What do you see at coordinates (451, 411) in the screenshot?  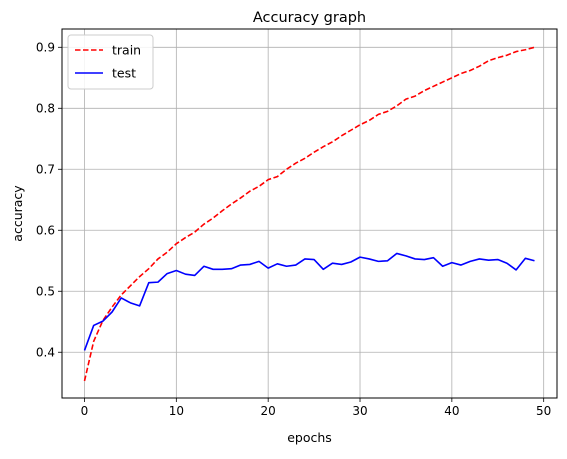 I see `x-tick-label-4: 40` at bounding box center [451, 411].